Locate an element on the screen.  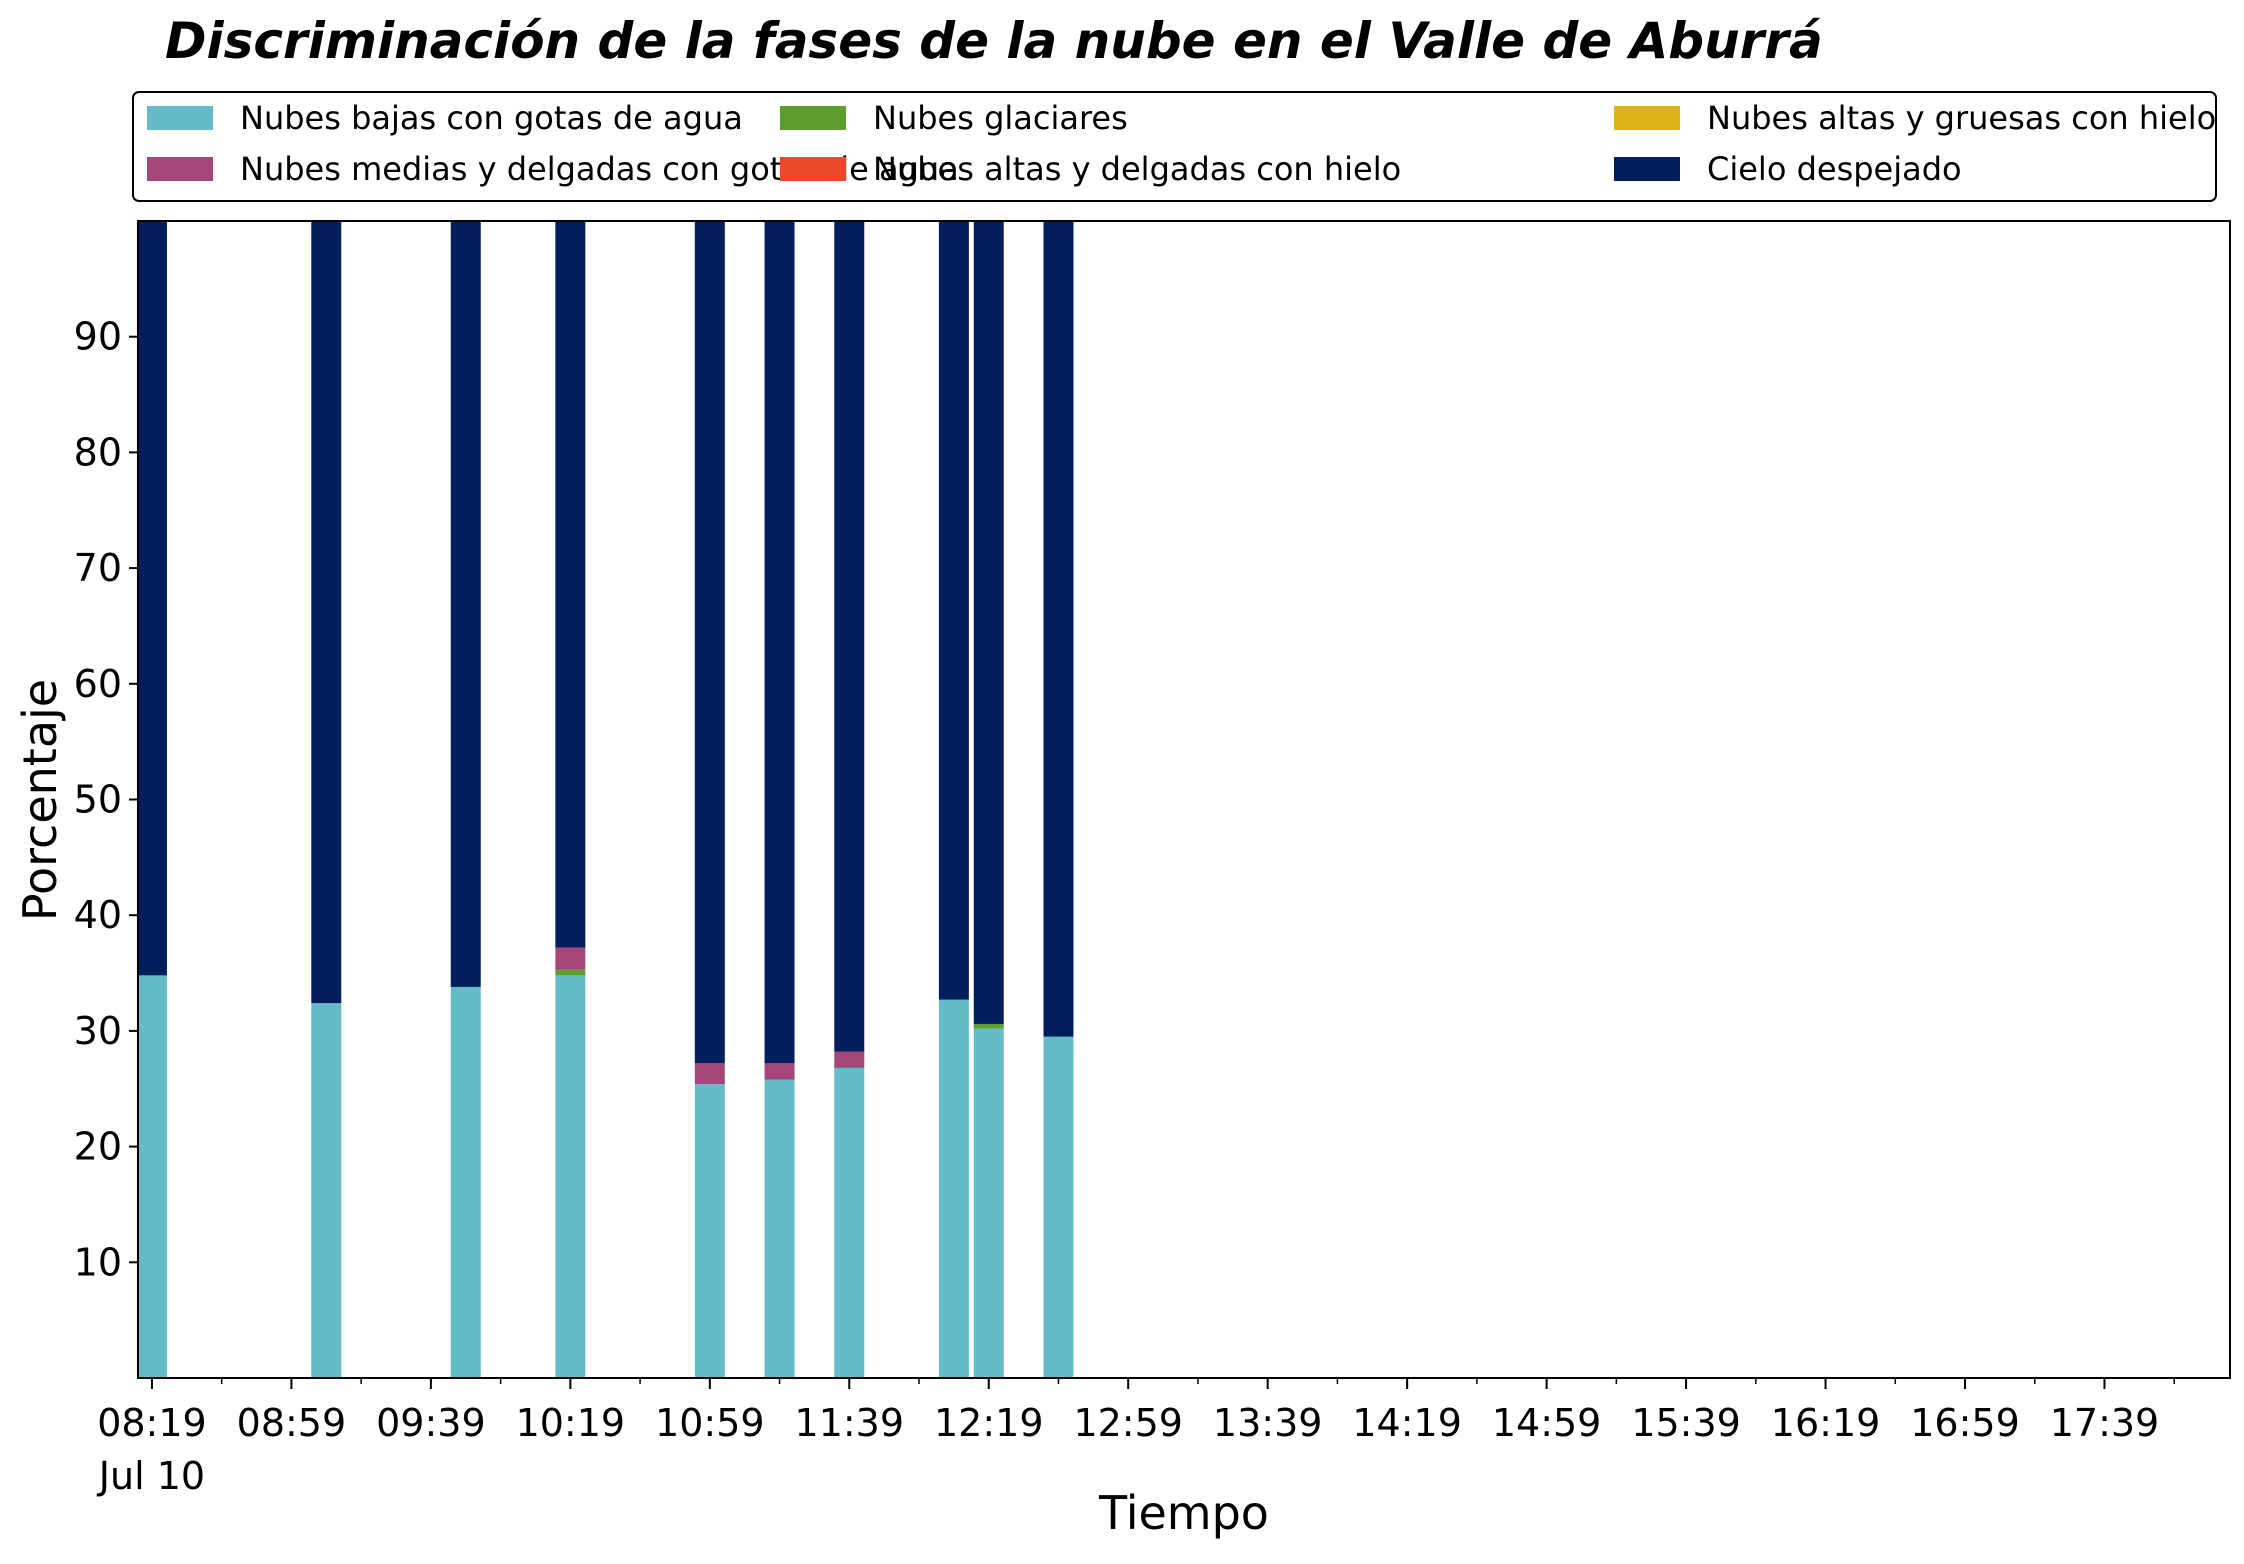
x-tick-label: 08:59 is located at coordinates (292, 1423).